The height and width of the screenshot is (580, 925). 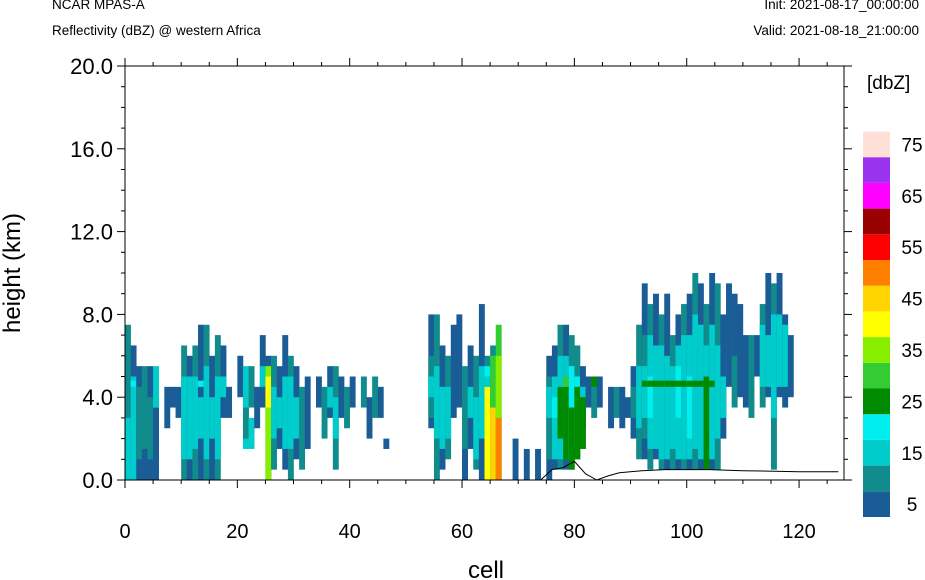 I want to click on x-tick-label: 40, so click(x=350, y=532).